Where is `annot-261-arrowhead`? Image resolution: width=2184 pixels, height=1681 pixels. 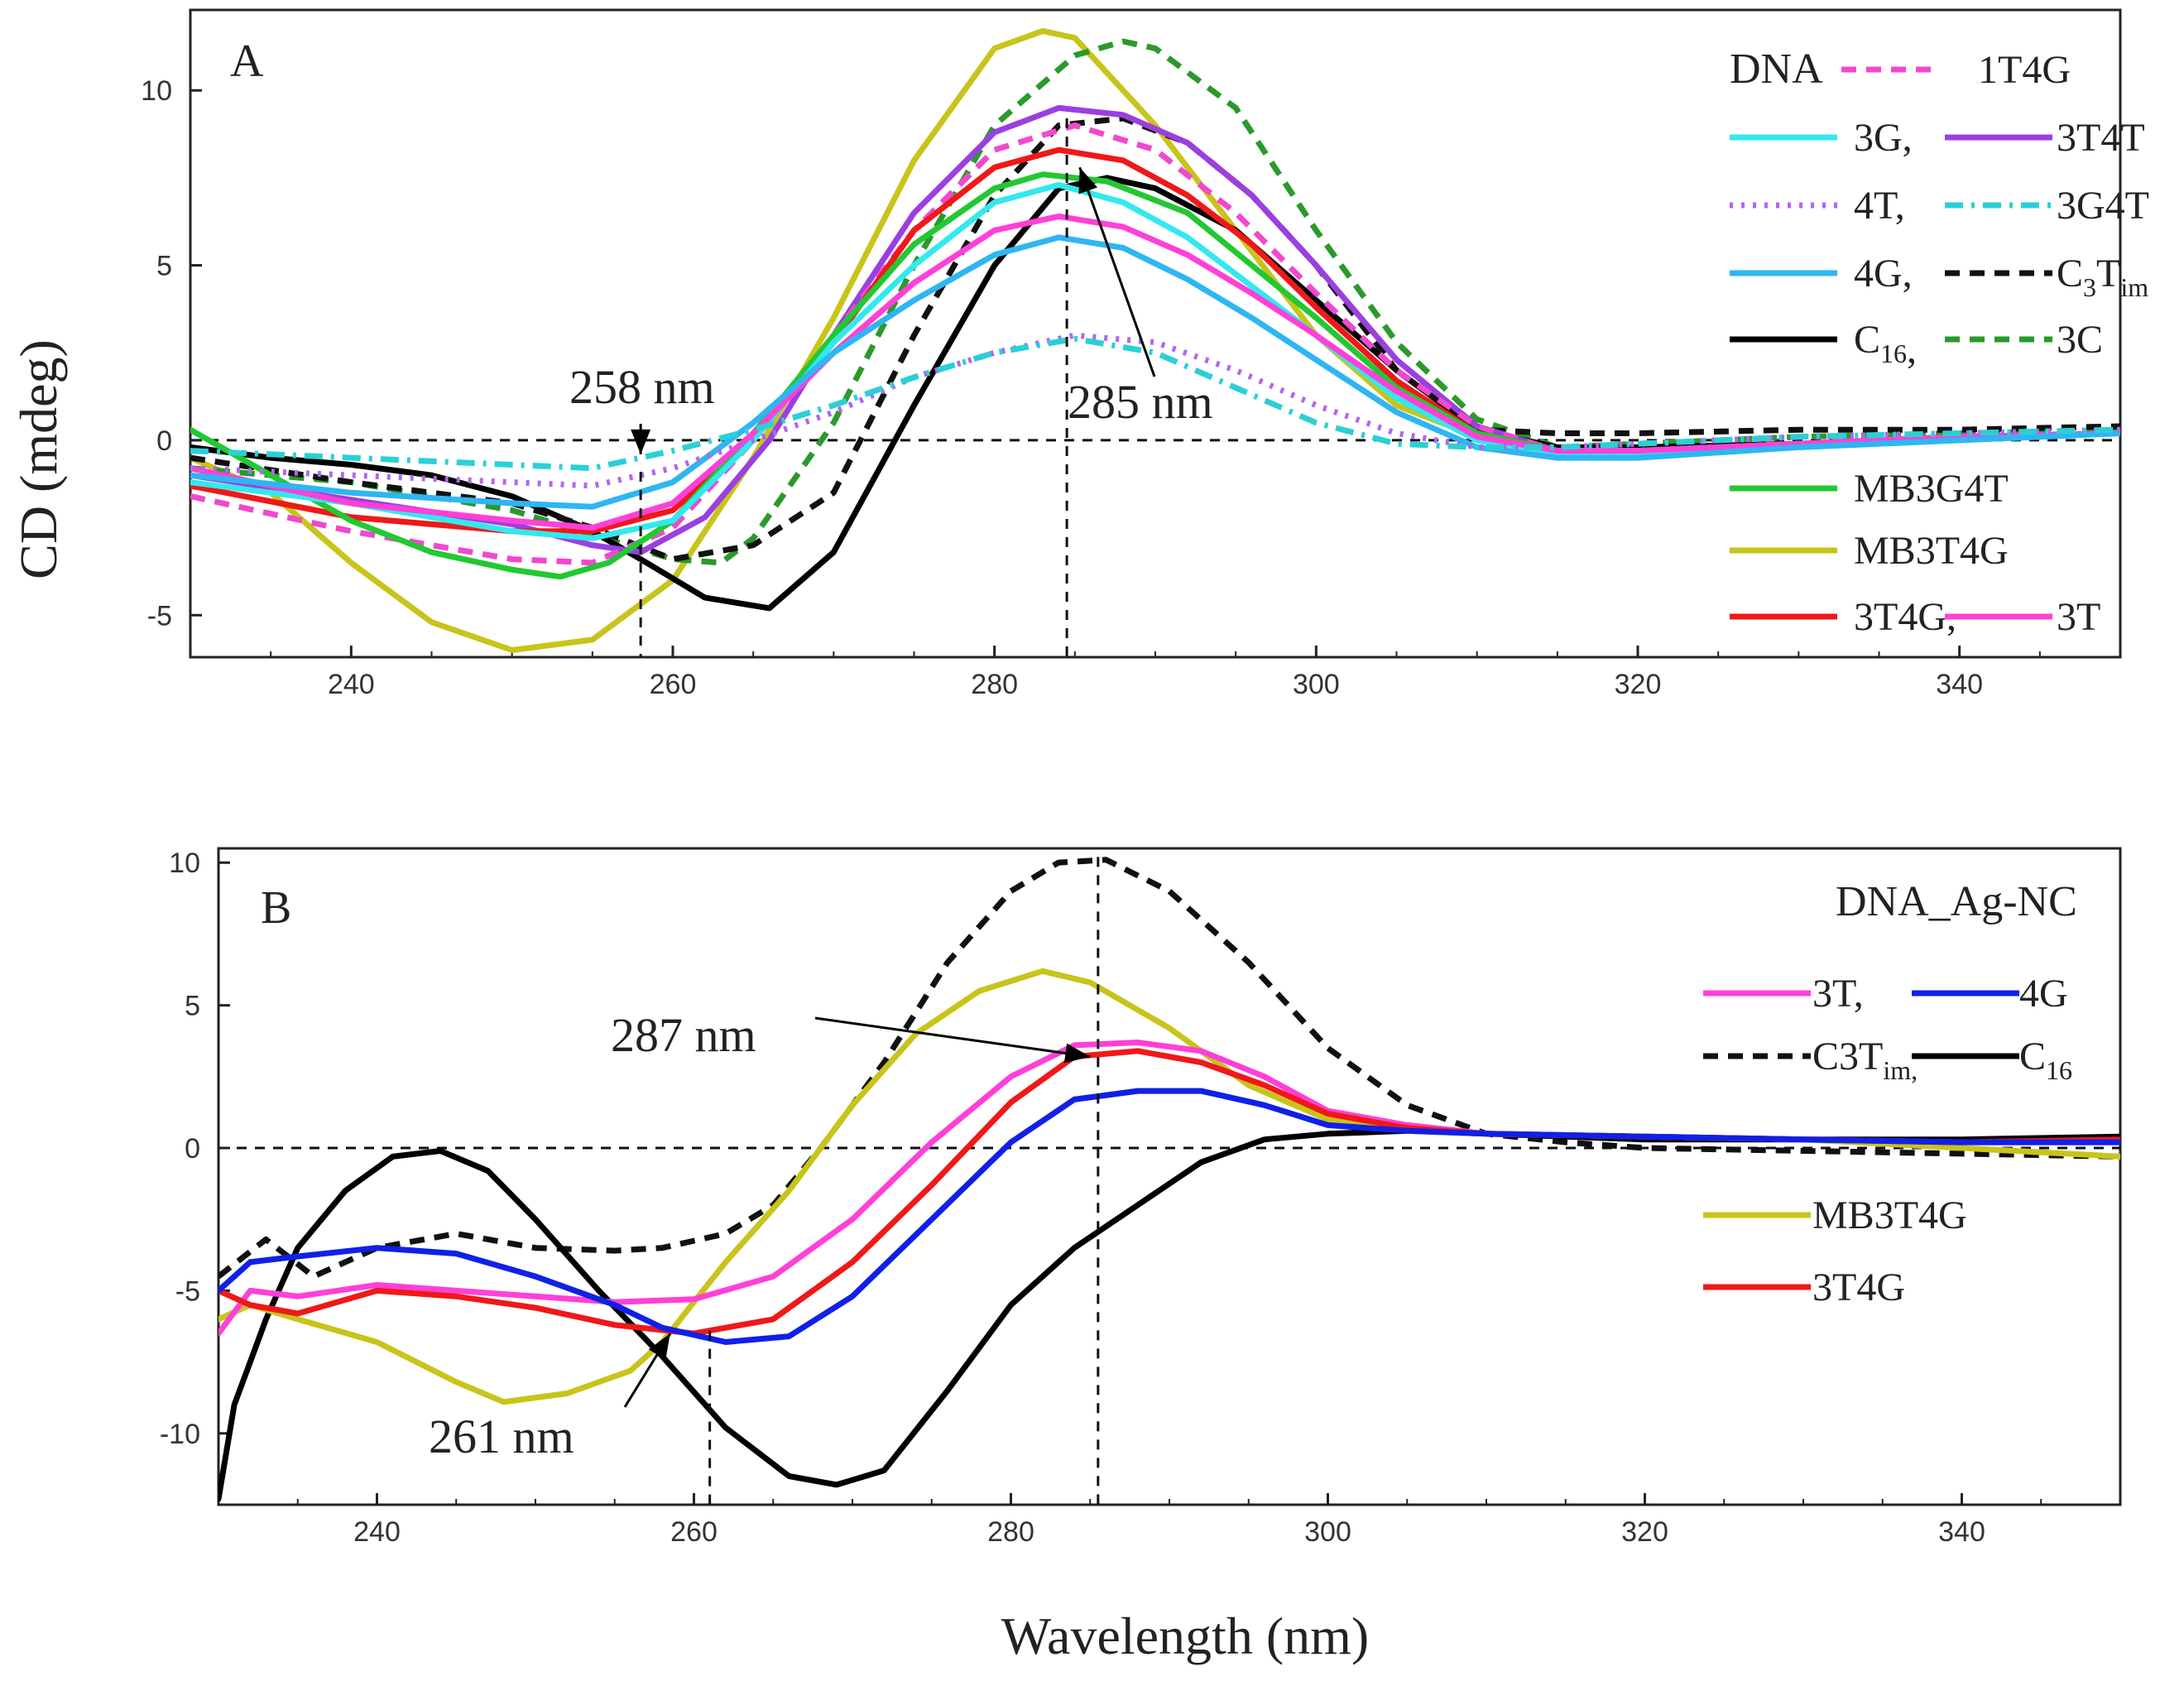 annot-261-arrowhead is located at coordinates (659, 1346).